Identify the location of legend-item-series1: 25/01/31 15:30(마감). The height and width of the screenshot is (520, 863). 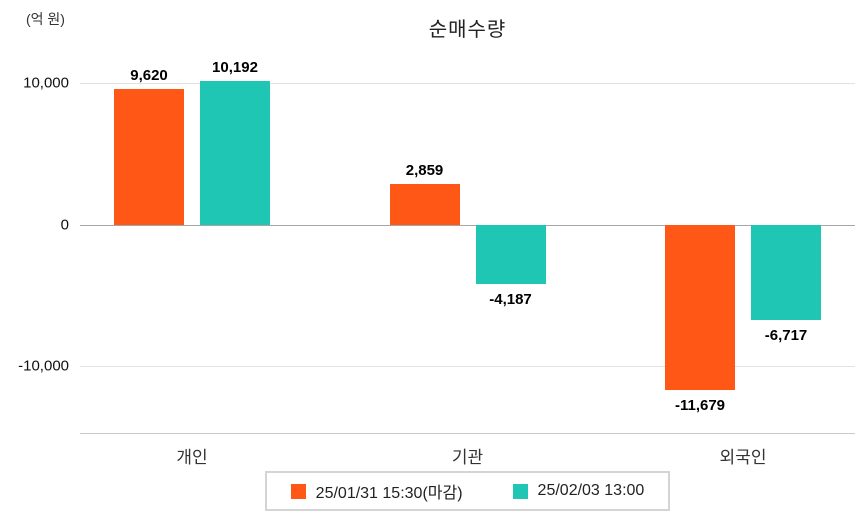
(376, 491).